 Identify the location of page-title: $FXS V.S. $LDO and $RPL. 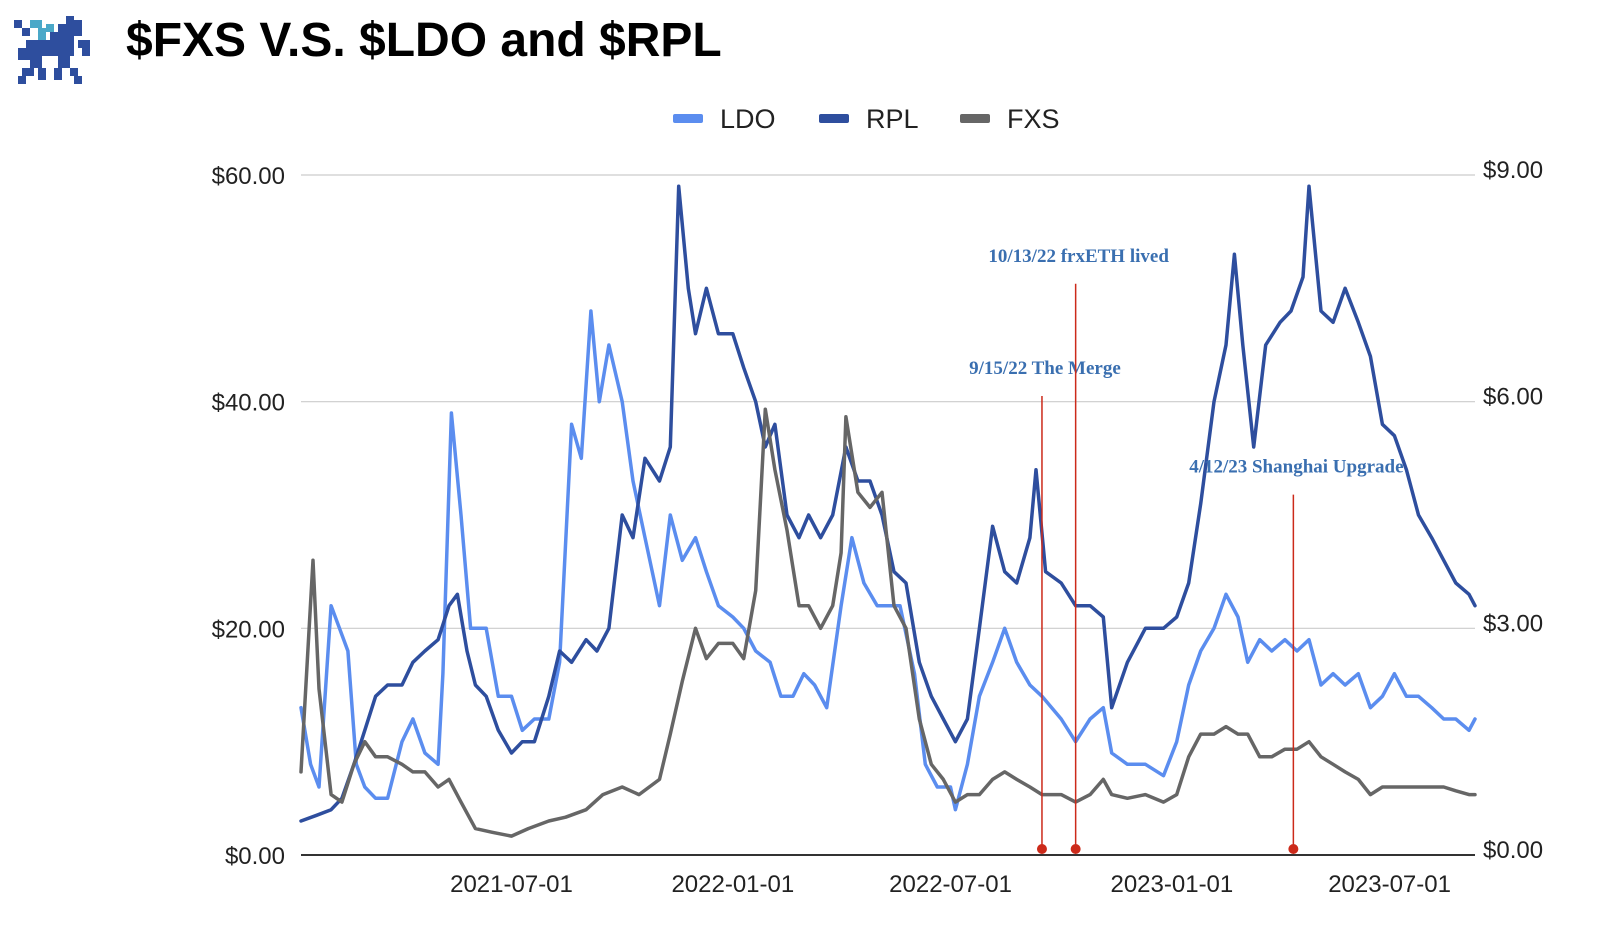
(424, 40).